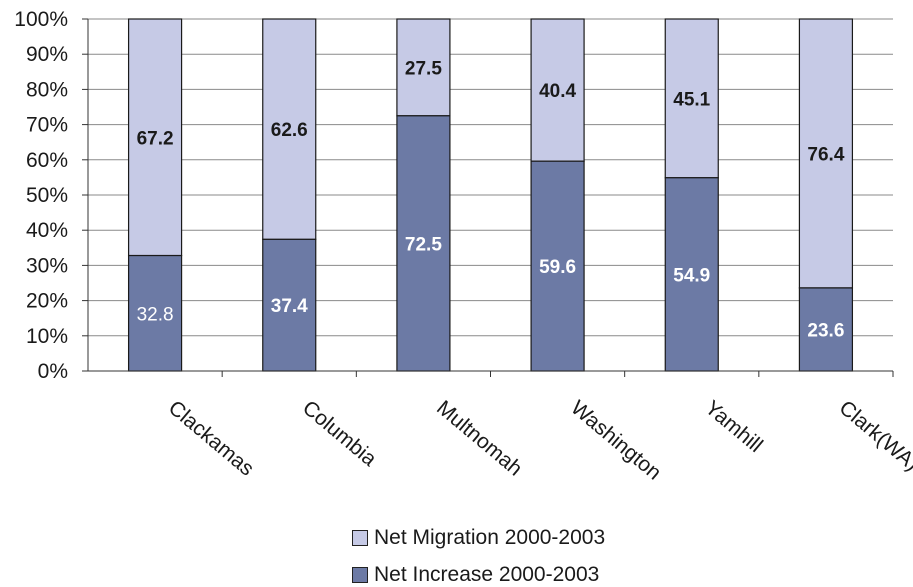 The image size is (913, 587). I want to click on data-label-net-migration: 67.2, so click(155, 138).